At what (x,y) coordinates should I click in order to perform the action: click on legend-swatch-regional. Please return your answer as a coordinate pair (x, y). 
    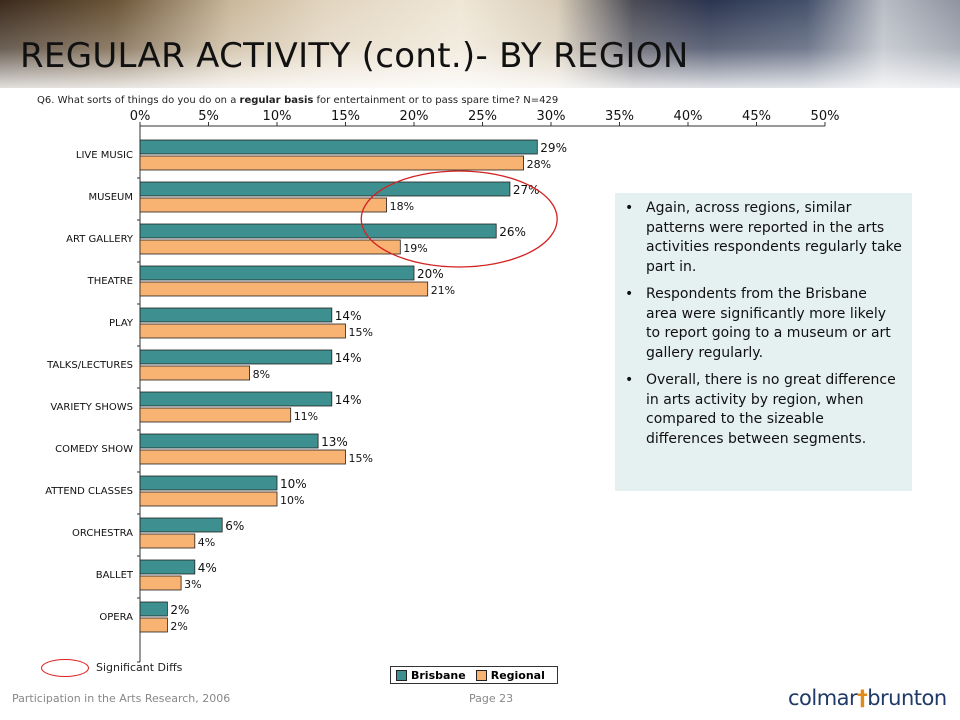
    Looking at the image, I should click on (481, 675).